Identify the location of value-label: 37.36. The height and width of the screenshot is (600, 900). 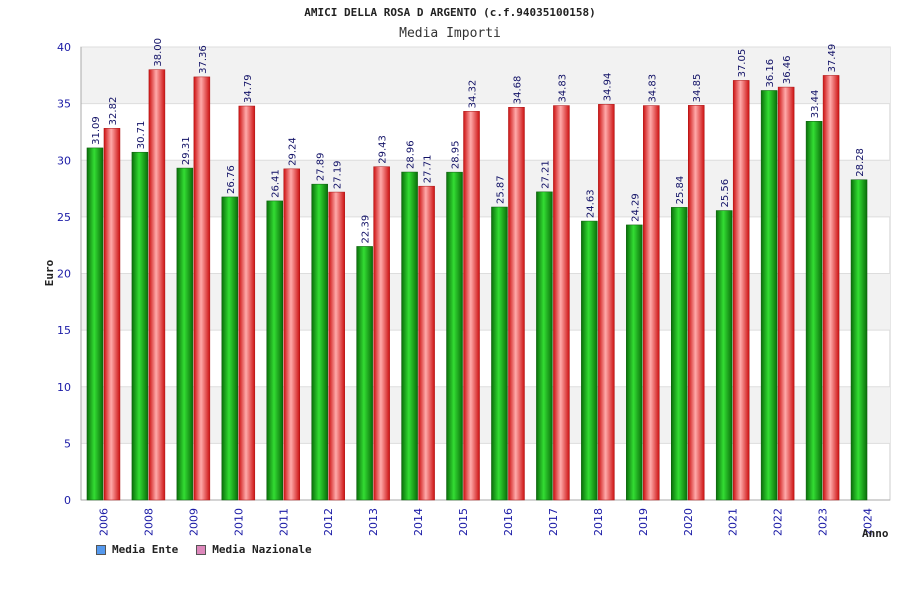
(203, 59).